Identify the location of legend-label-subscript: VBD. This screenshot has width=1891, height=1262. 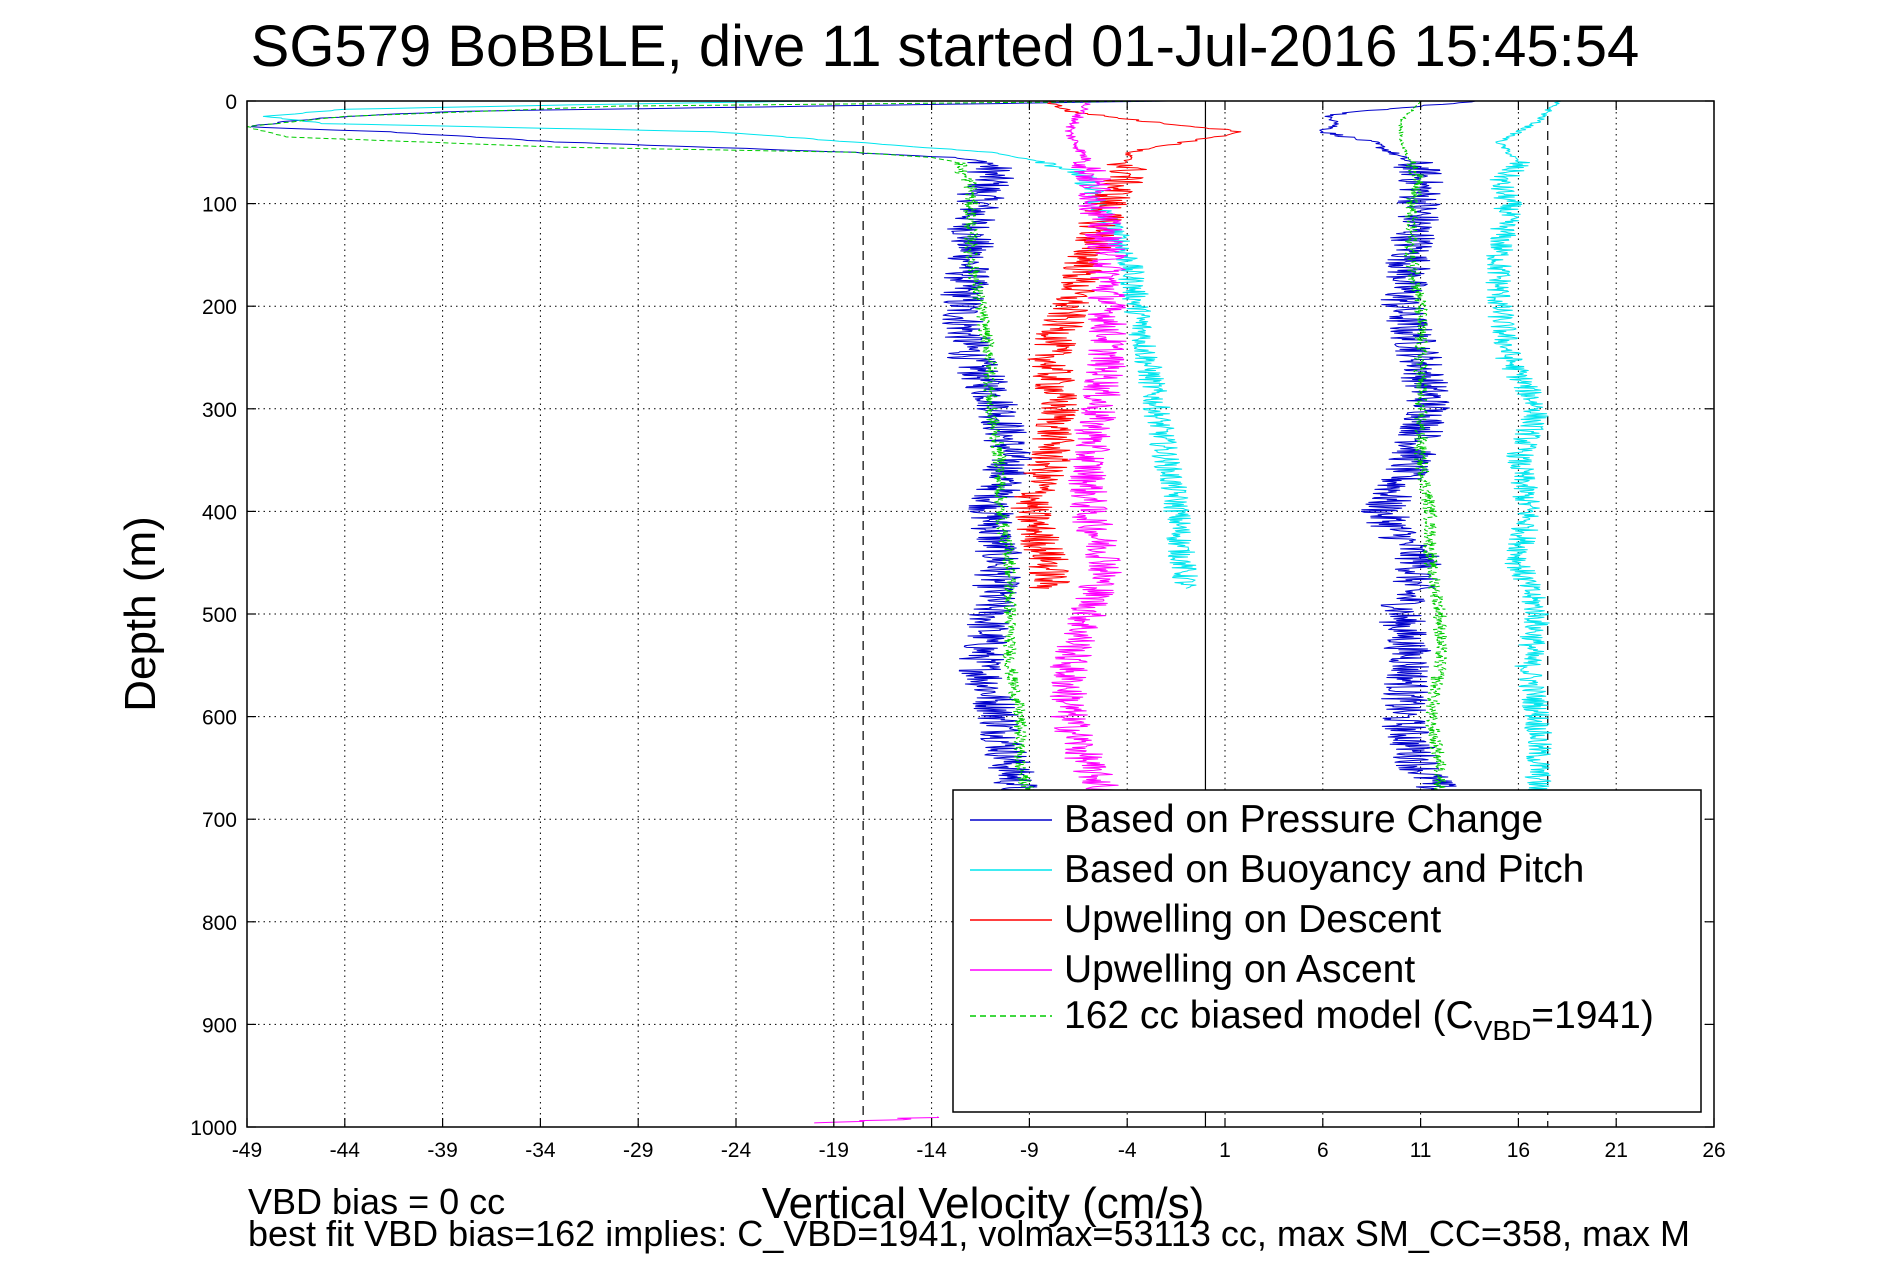
(1503, 1030).